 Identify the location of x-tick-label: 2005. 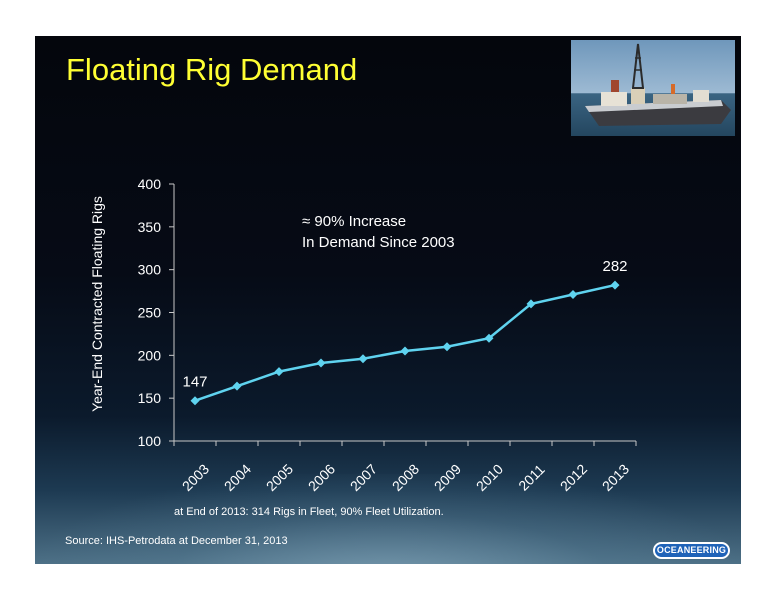
(279, 477).